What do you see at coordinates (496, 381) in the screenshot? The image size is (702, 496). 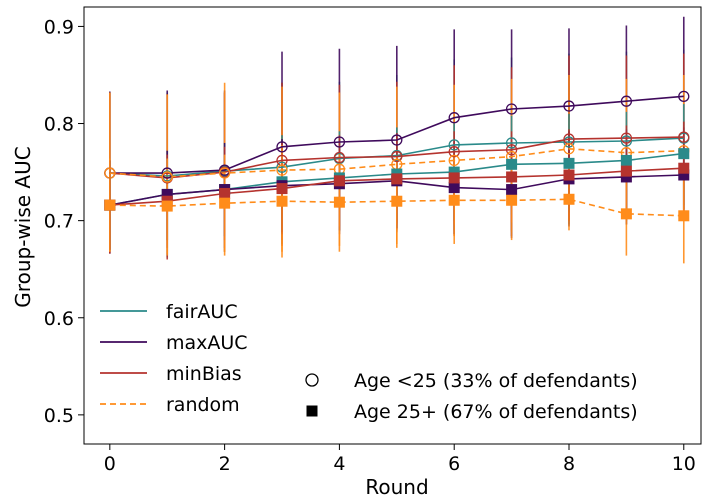 I see `legend-label-group-0: Age <25 (33% of defendants)` at bounding box center [496, 381].